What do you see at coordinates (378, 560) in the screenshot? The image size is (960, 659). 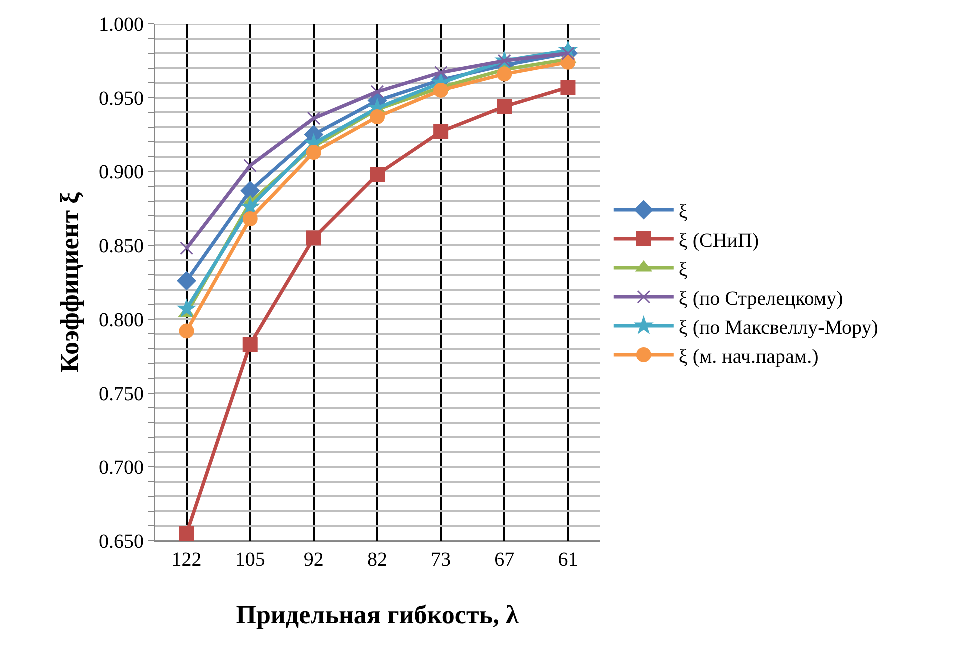 I see `x-tick-label: 82` at bounding box center [378, 560].